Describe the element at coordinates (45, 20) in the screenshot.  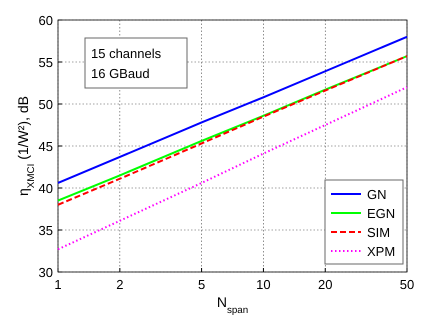
I see `y-tick-label: 60` at that location.